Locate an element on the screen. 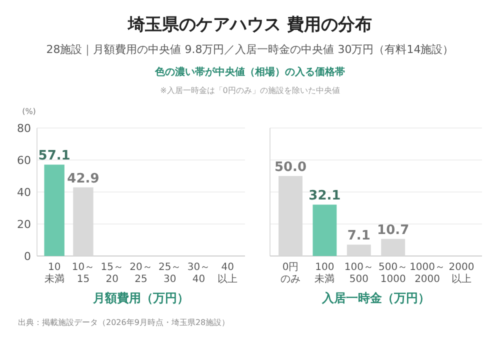 The width and height of the screenshot is (500, 348). data-label: 7.1 is located at coordinates (358, 236).